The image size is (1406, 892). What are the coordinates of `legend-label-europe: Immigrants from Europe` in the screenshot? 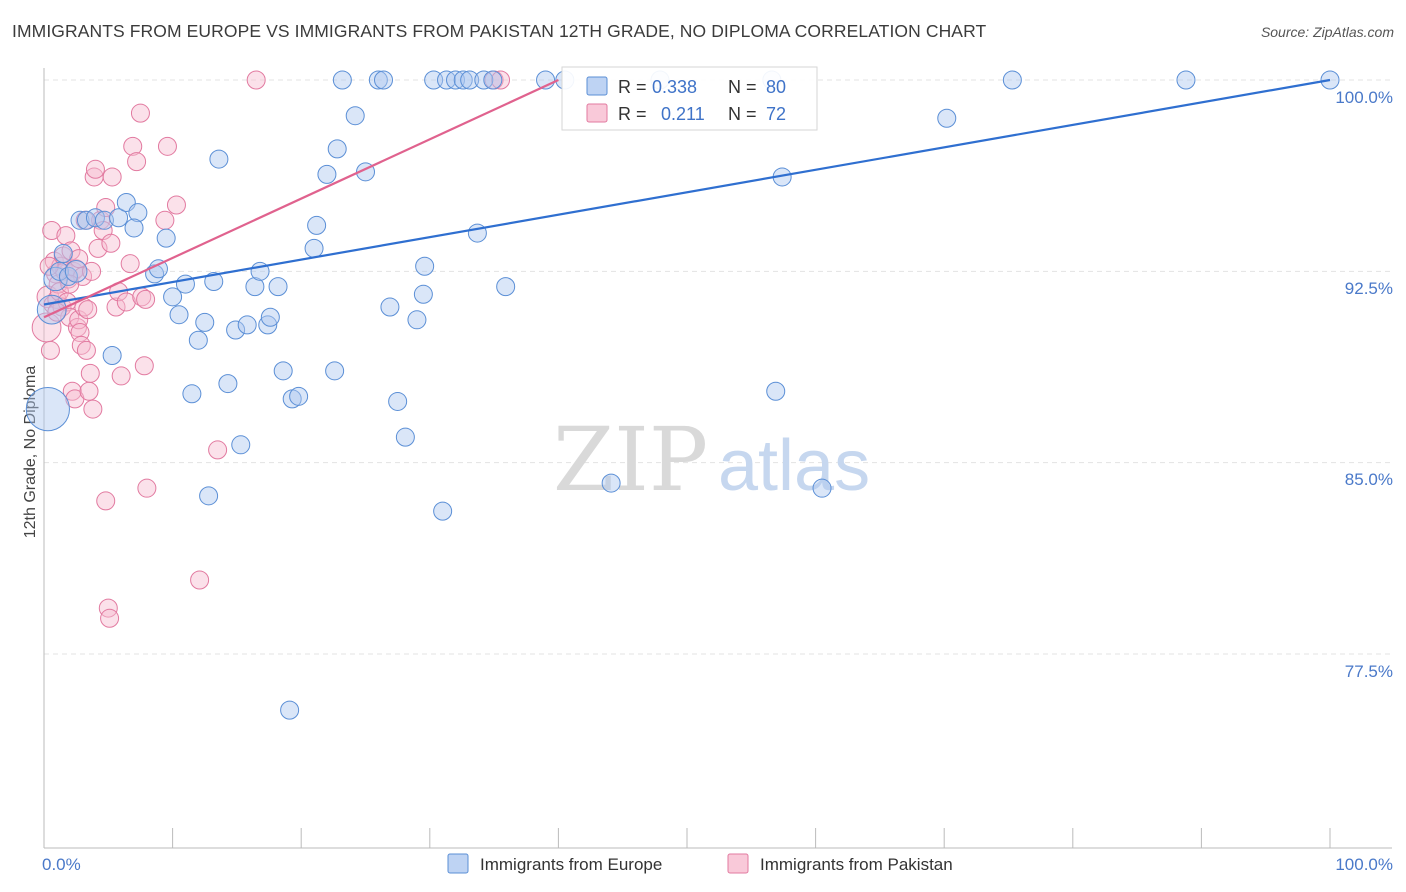 It's located at (571, 864).